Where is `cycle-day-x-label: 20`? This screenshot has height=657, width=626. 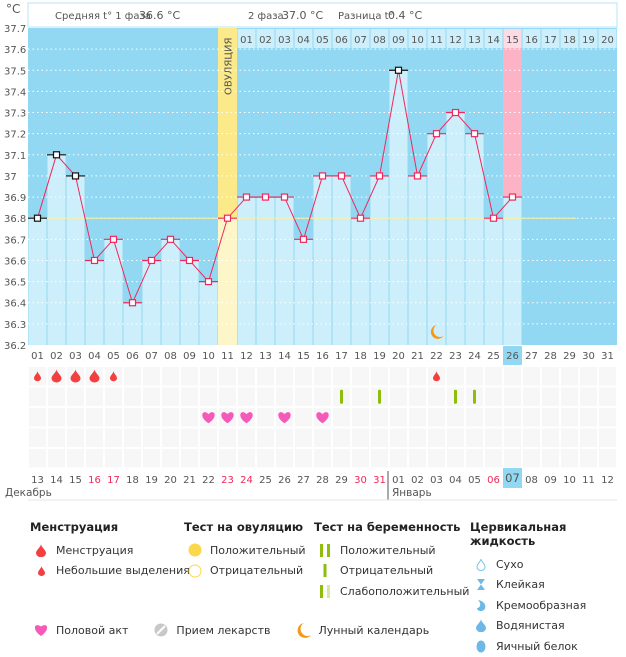 cycle-day-x-label: 20 is located at coordinates (398, 356).